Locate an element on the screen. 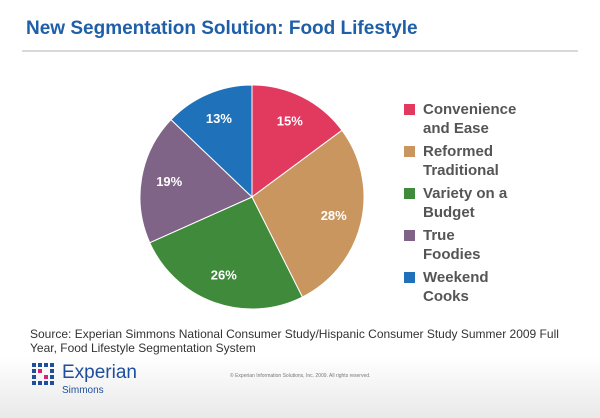 The width and height of the screenshot is (600, 418). legend-item: Convenience and Ease is located at coordinates (460, 119).